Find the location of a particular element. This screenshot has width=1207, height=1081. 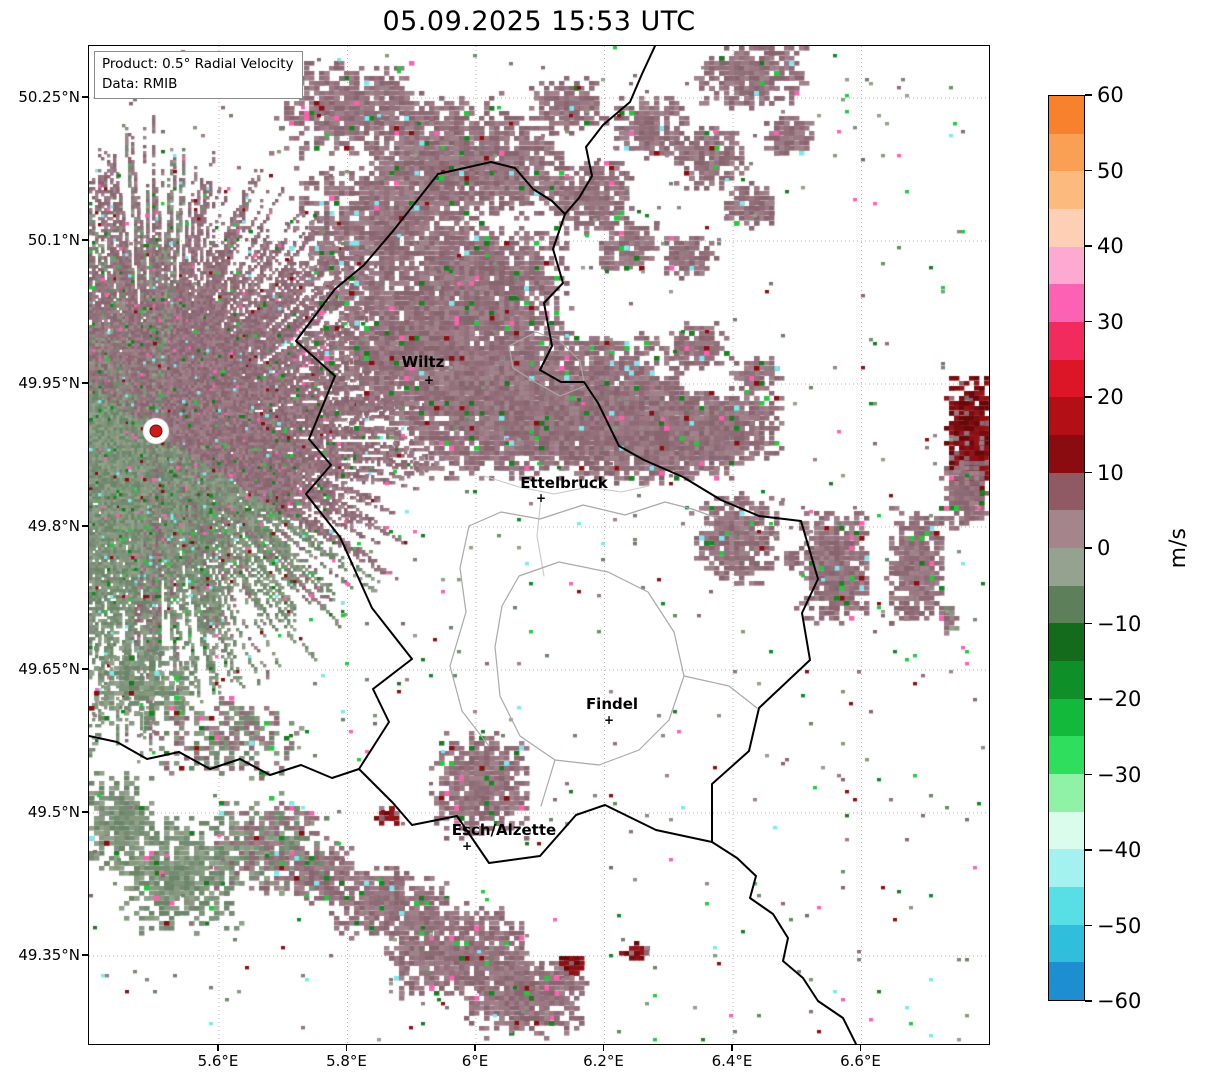

y-axis-tick-label: 49.95°N is located at coordinates (49, 383).